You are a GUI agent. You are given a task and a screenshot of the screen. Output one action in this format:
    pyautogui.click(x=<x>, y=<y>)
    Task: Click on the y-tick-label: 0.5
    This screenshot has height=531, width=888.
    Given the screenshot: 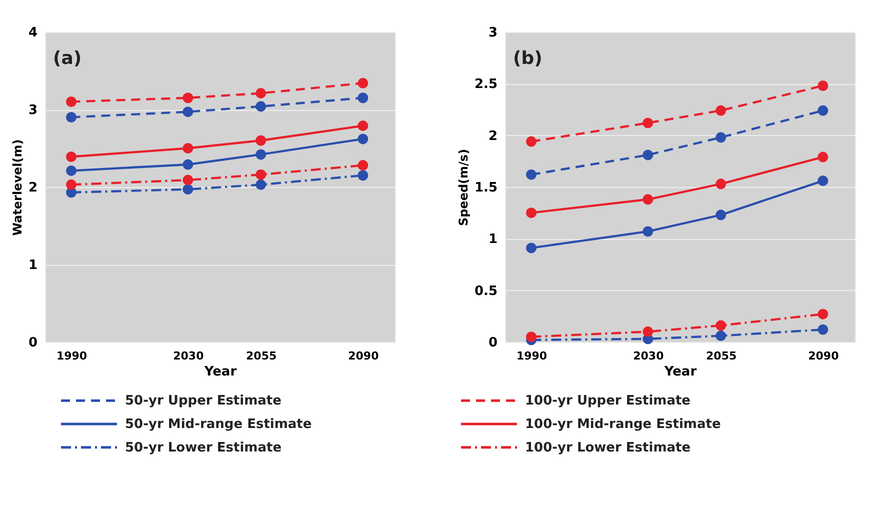 What is the action you would take?
    pyautogui.click(x=486, y=291)
    